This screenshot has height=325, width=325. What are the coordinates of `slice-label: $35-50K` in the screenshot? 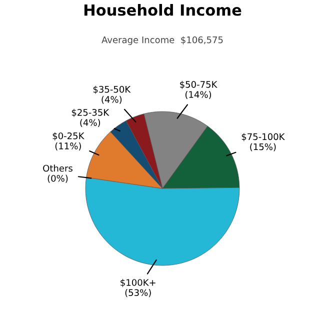 It's located at (112, 90).